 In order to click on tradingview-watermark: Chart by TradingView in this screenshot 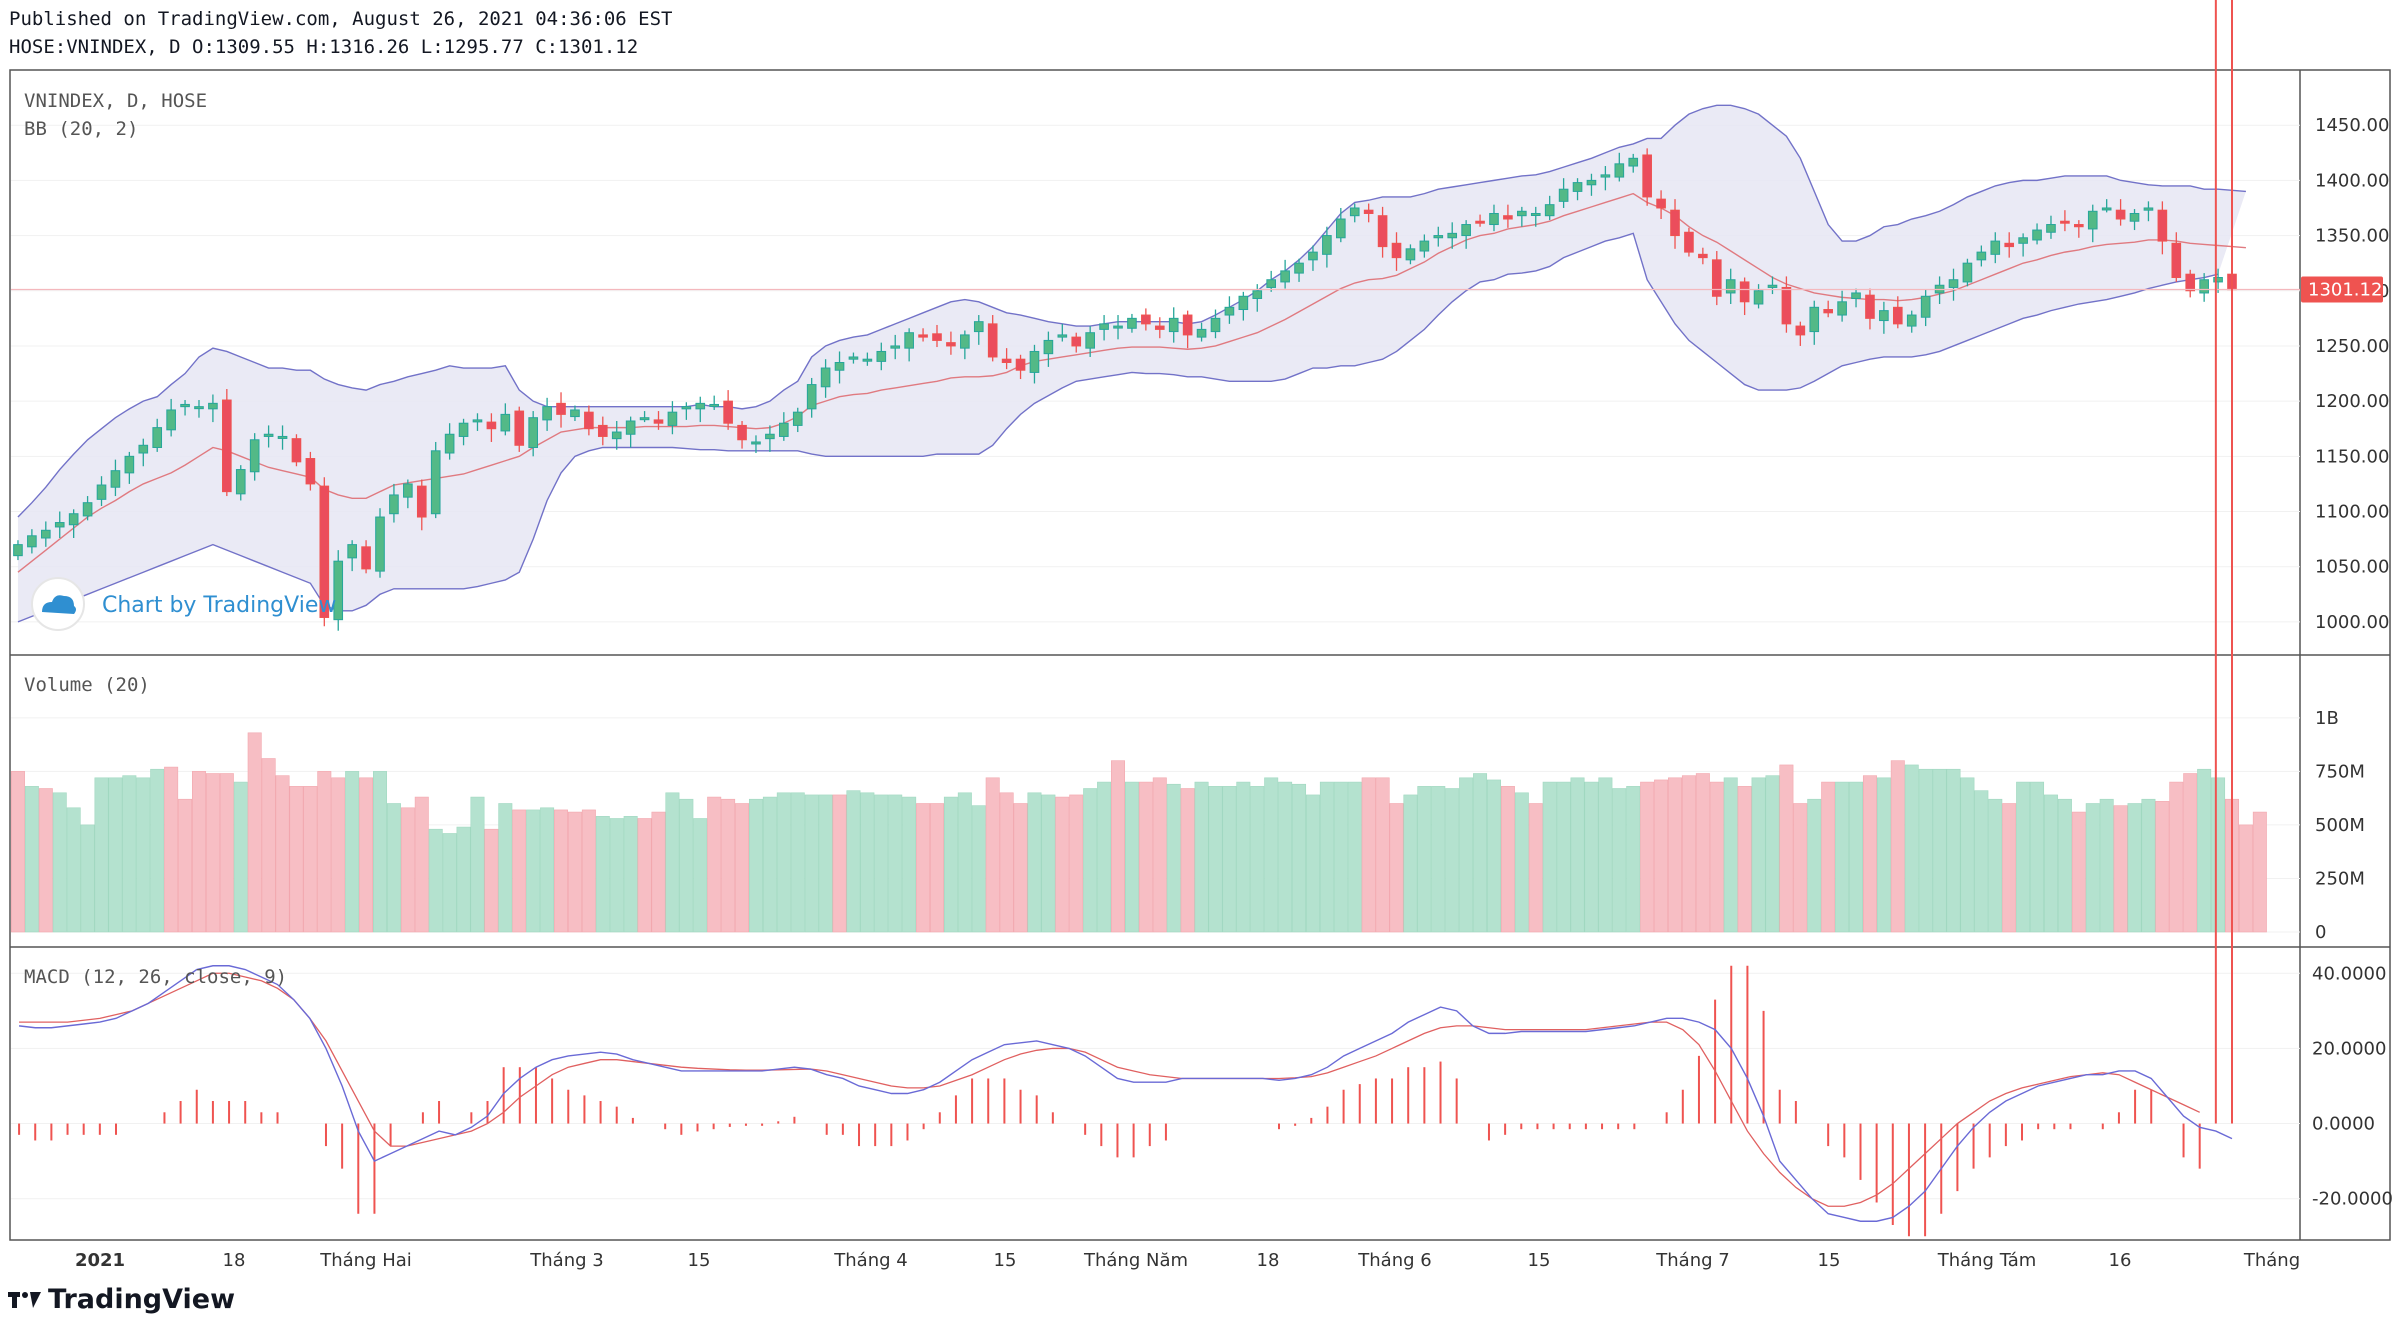, I will do `click(183, 604)`.